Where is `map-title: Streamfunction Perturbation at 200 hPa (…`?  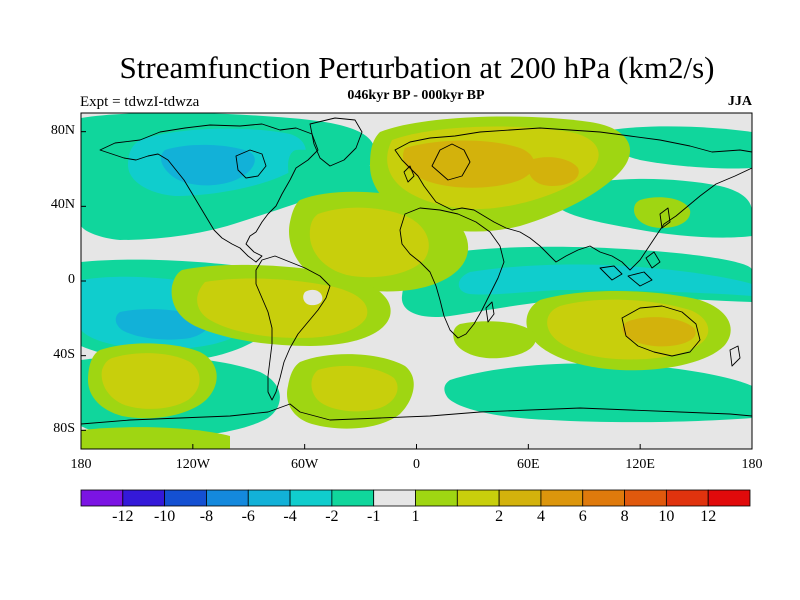
map-title: Streamfunction Perturbation at 200 hPa (… is located at coordinates (417, 67).